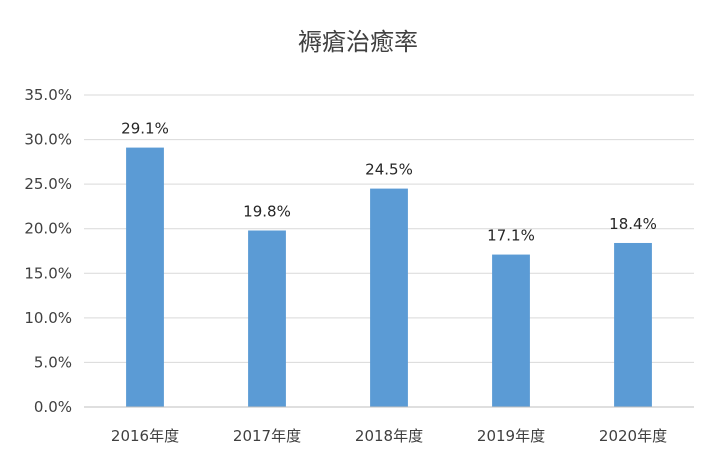  Describe the element at coordinates (53, 362) in the screenshot. I see `y-tick-label: 5.0%` at that location.